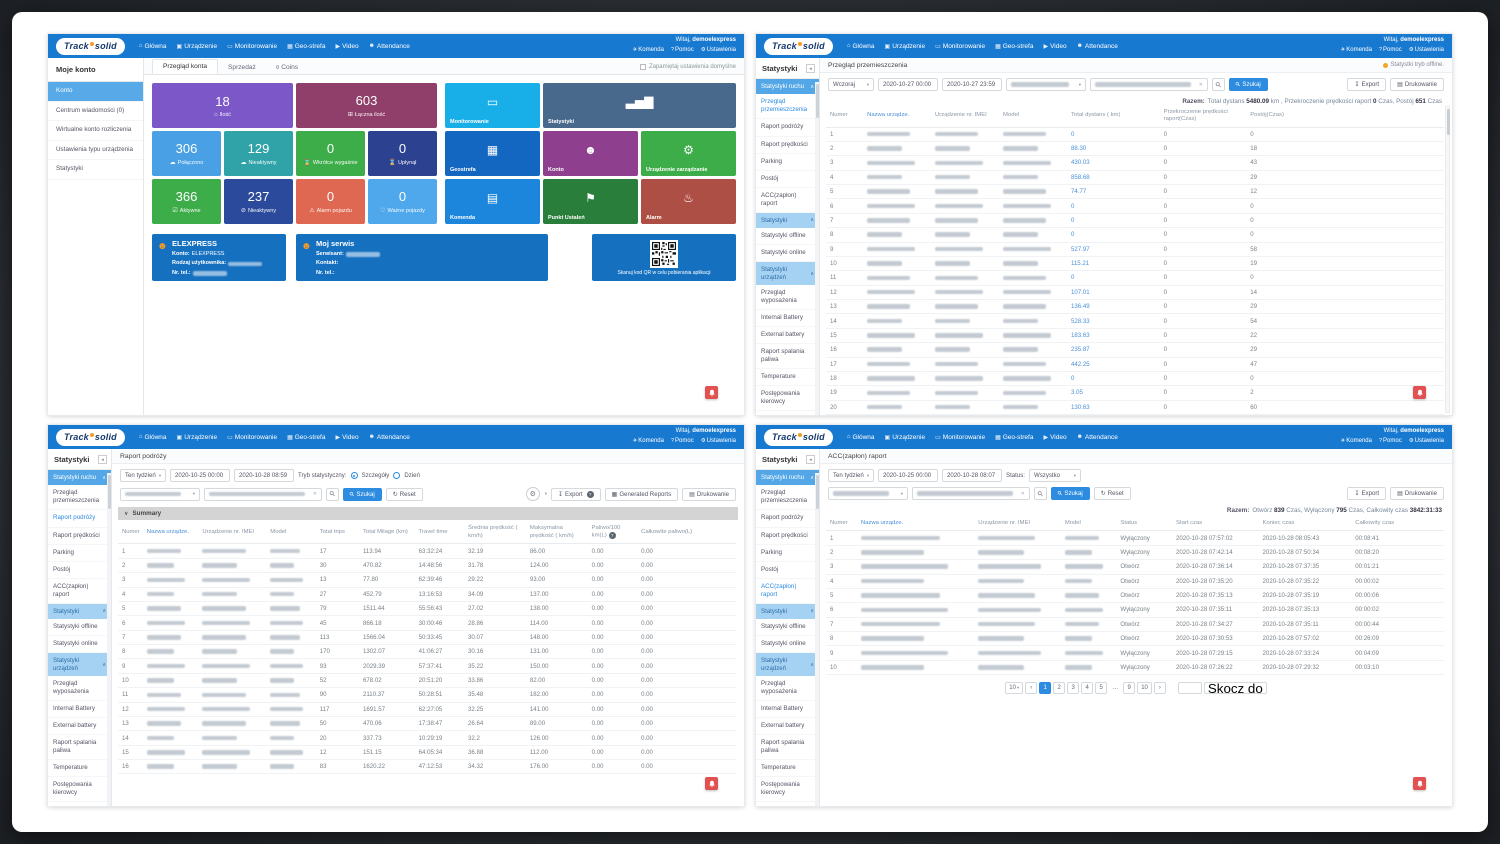  Describe the element at coordinates (185, 66) in the screenshot. I see `tab-przegląd-konta: Przegląd konta` at that location.